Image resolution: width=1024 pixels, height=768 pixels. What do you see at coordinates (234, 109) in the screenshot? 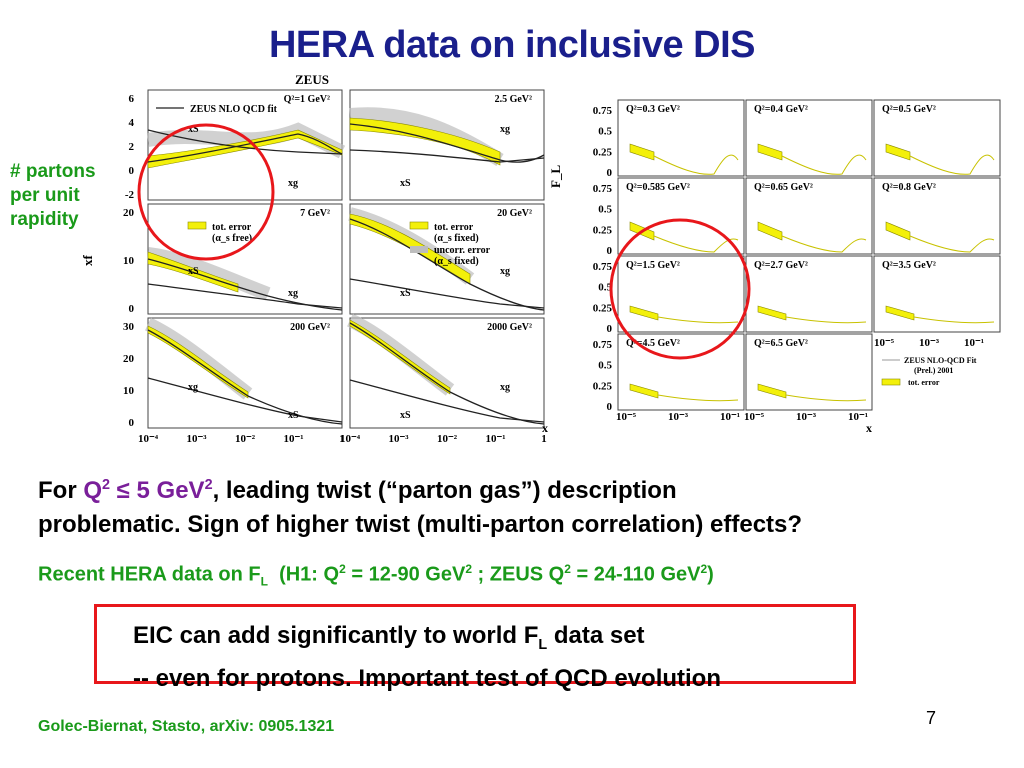
I see `legend-text: ZEUS NLO QCD fit` at bounding box center [234, 109].